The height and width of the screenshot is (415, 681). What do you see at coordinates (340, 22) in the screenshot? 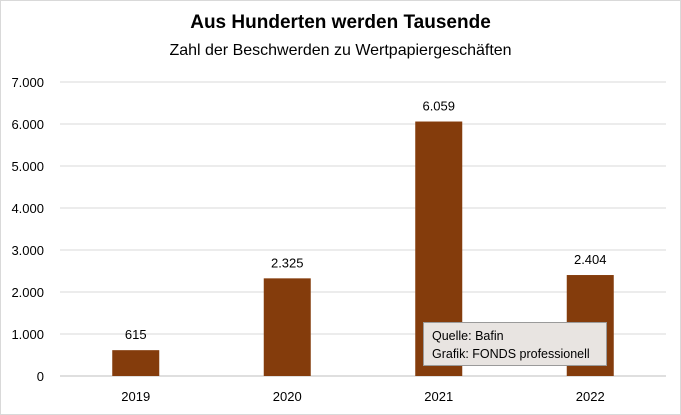
I see `chart-title: Aus Hunderten werden Tausende` at bounding box center [340, 22].